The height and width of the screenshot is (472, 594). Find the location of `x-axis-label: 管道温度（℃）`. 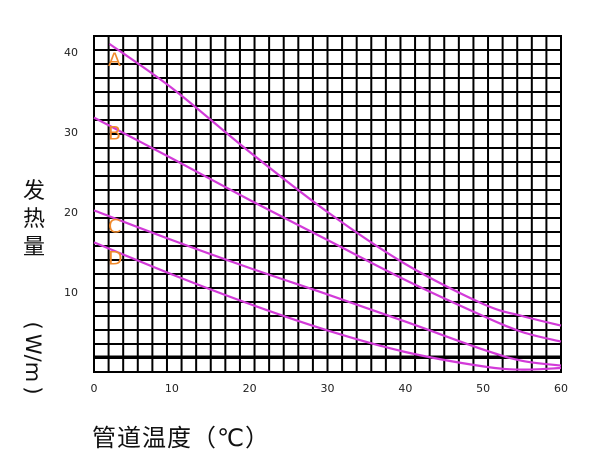

x-axis-label: 管道温度（℃） is located at coordinates (181, 438).